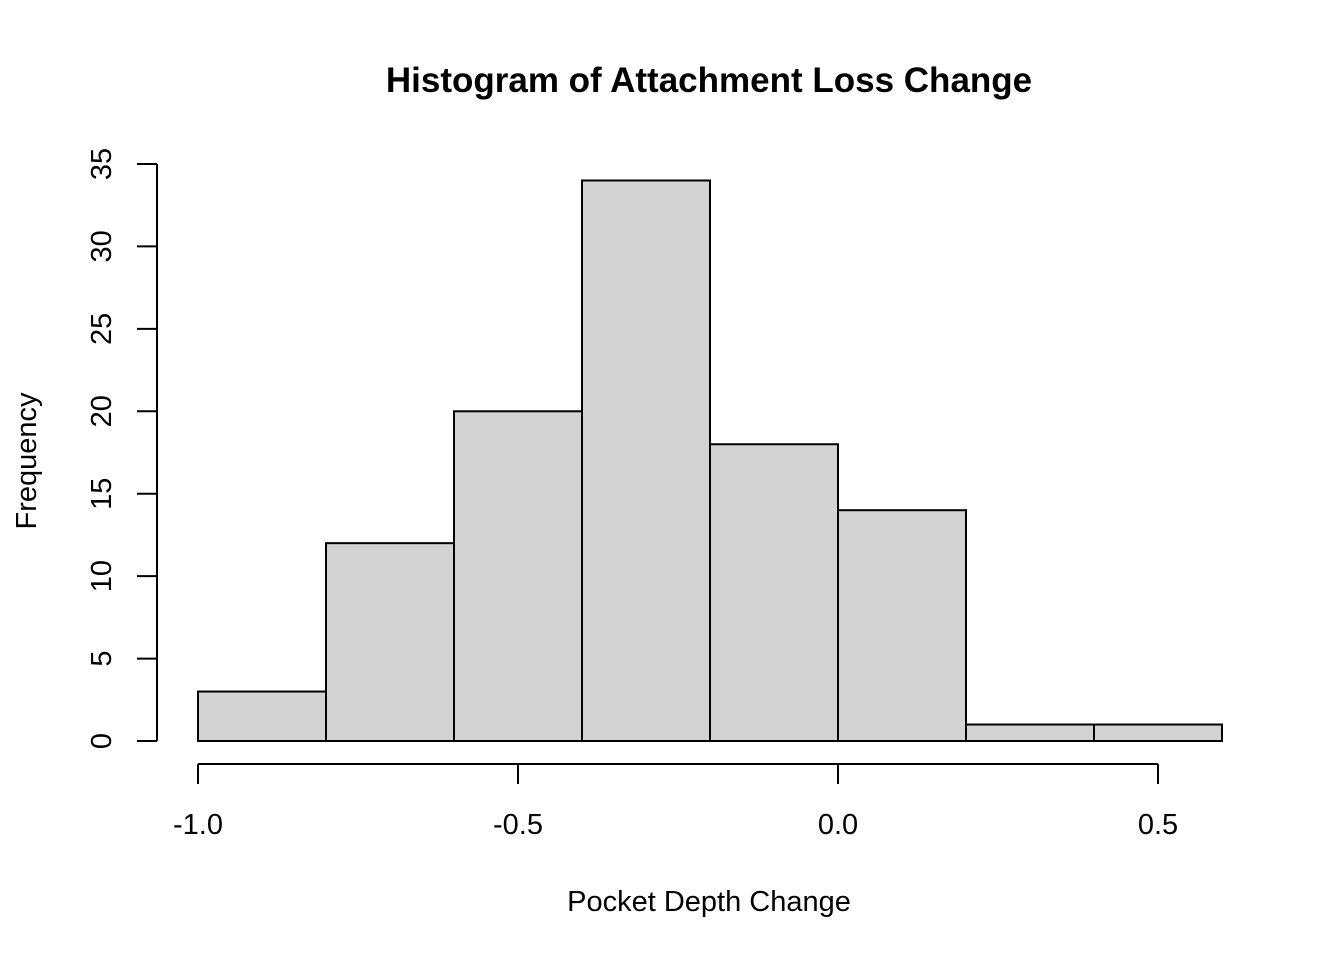  What do you see at coordinates (102, 411) in the screenshot?
I see `y-tick-label: 20` at bounding box center [102, 411].